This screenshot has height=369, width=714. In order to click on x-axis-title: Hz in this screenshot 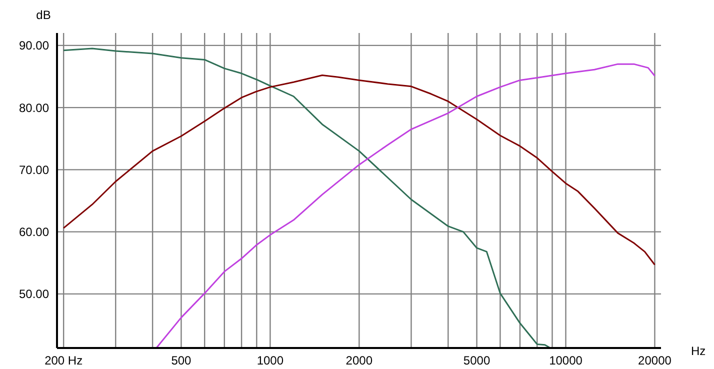, I will do `click(698, 351)`.